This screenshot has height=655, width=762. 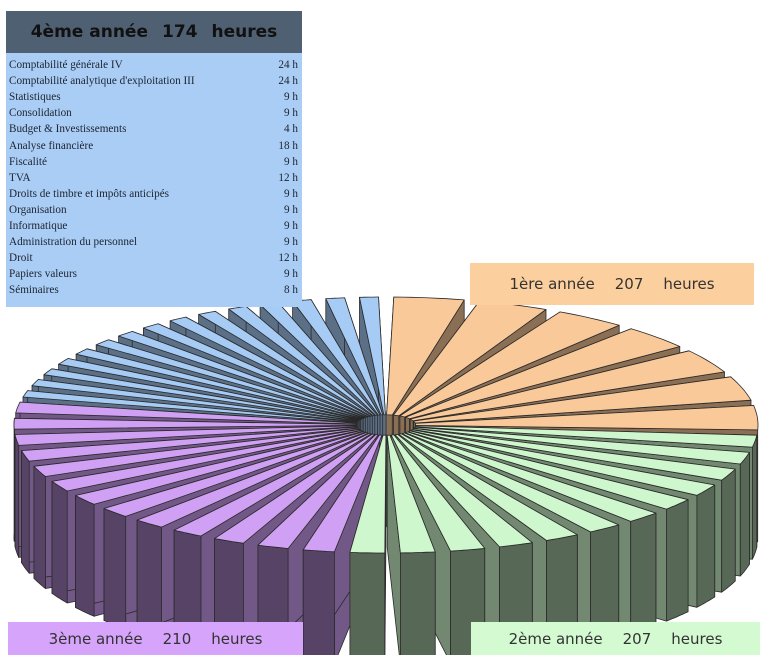 What do you see at coordinates (696, 639) in the screenshot?
I see `year2-unit: heures` at bounding box center [696, 639].